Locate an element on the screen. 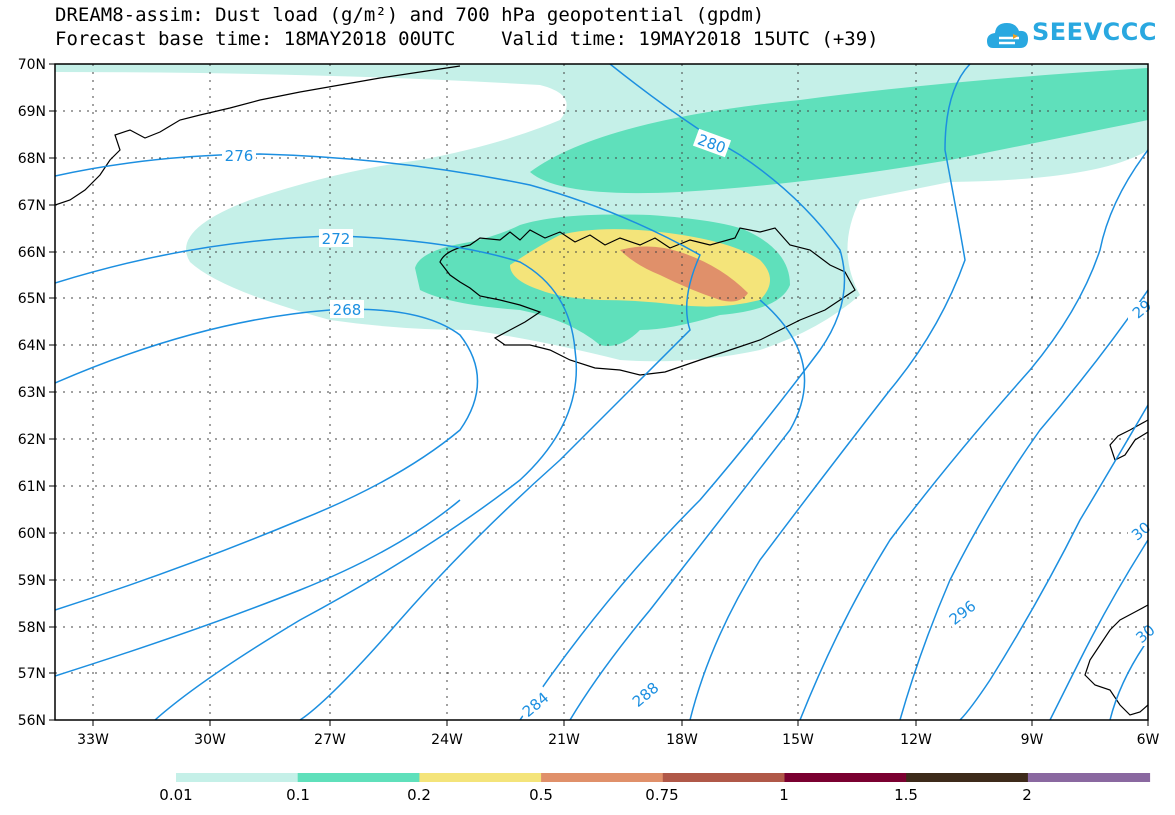 This screenshot has width=1175, height=815. lon-label: 30W is located at coordinates (210, 740).